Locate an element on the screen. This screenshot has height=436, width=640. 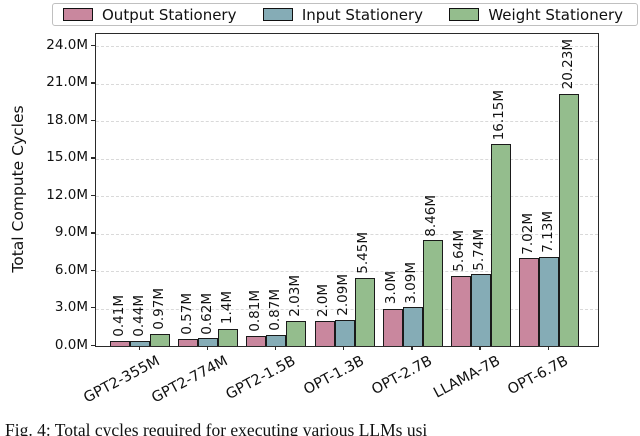
legend-item-weight-stationery: Weight Stationery is located at coordinates (536, 15).